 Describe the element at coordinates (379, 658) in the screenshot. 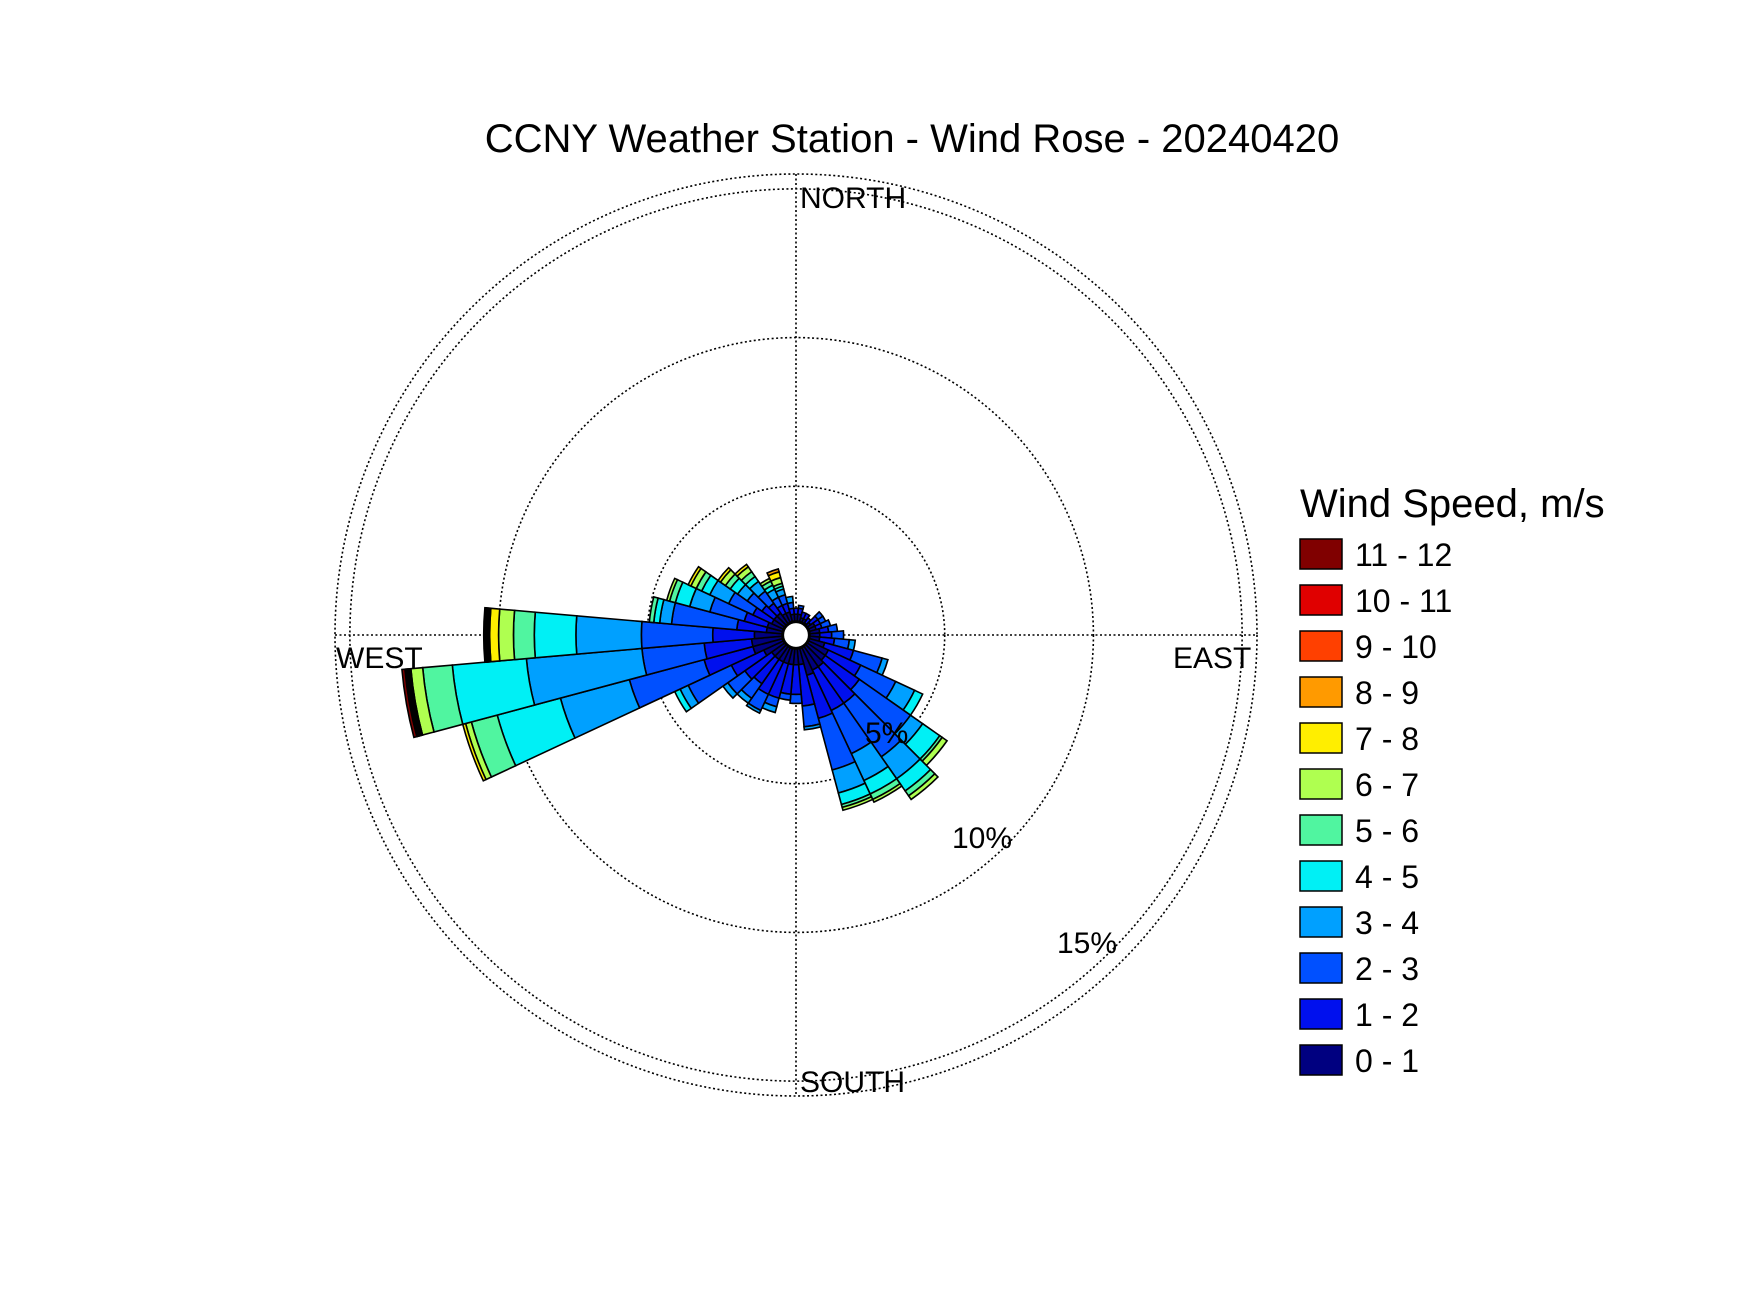

I see `direction-label-west: WEST` at that location.